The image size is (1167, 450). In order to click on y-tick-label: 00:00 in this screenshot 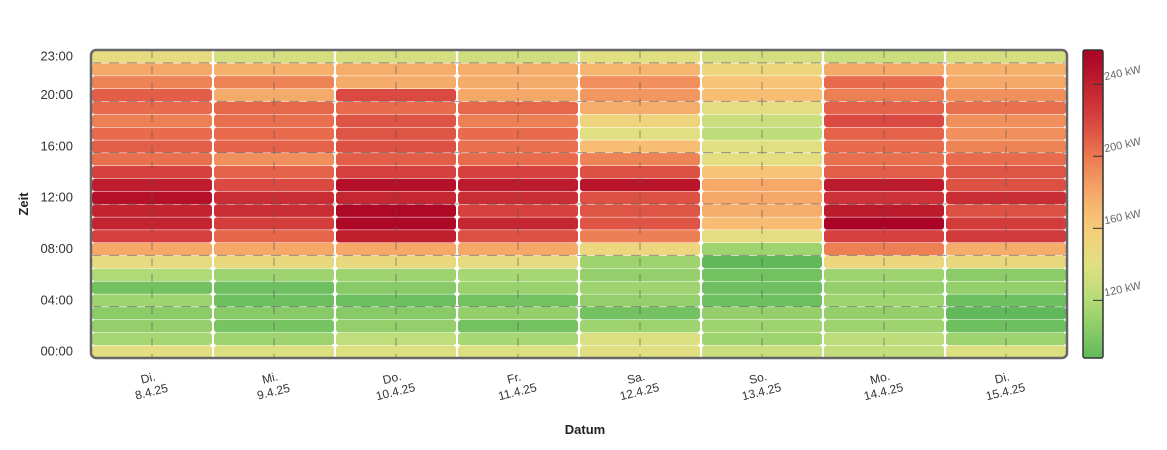, I will do `click(56, 351)`.